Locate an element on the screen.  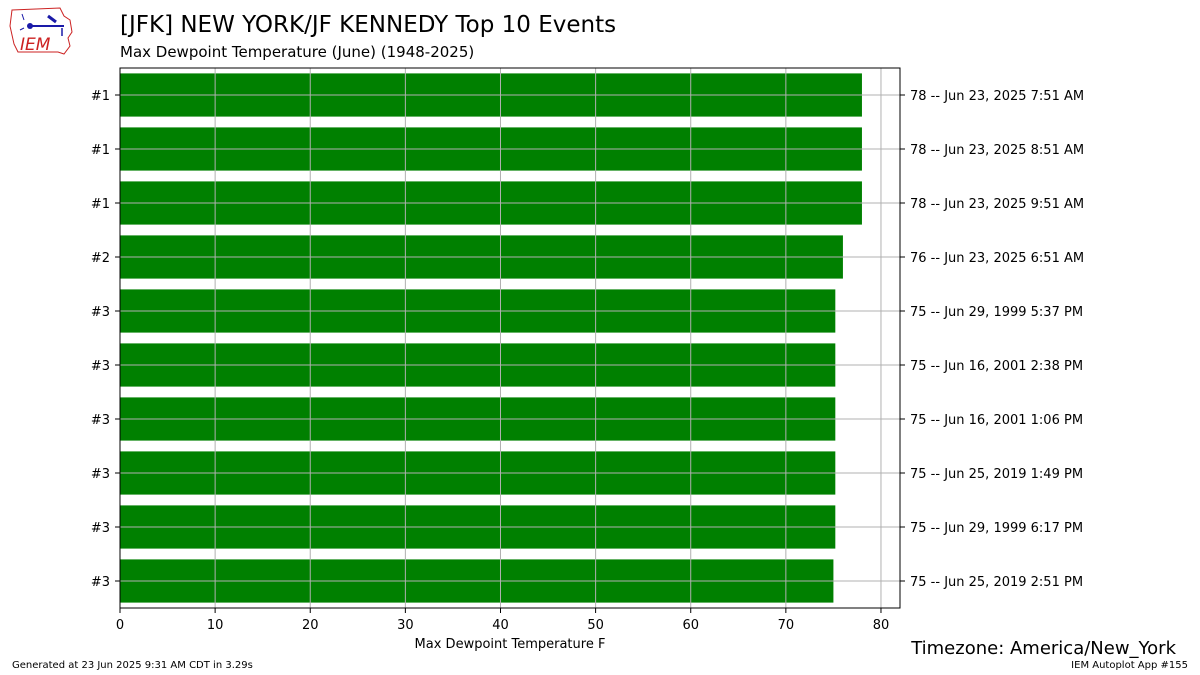
x-tick-label: 30 is located at coordinates (405, 625).